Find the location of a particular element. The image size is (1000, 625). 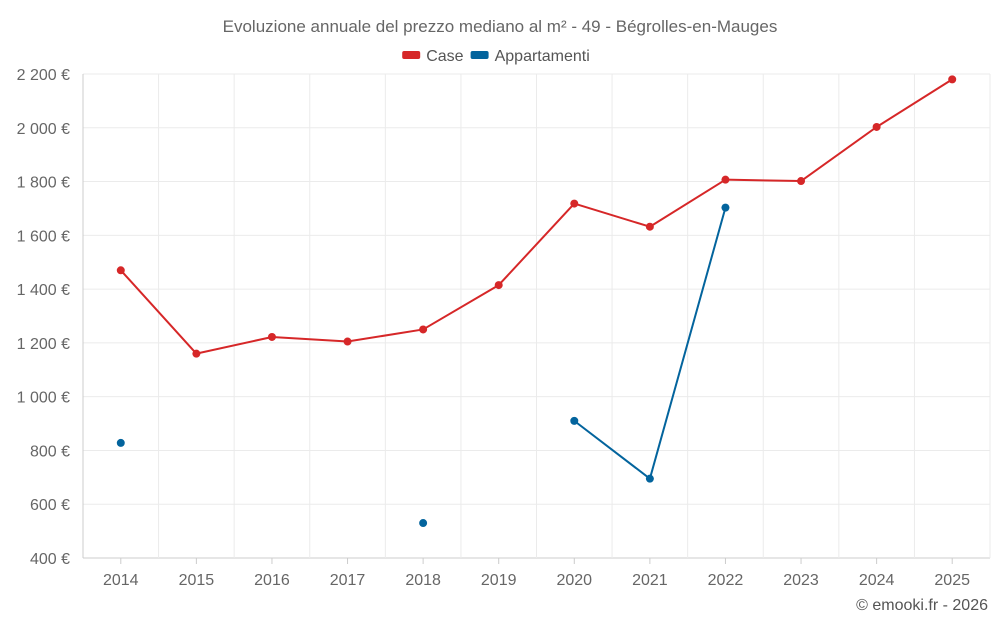

x-tick-label: 2024 is located at coordinates (877, 580).